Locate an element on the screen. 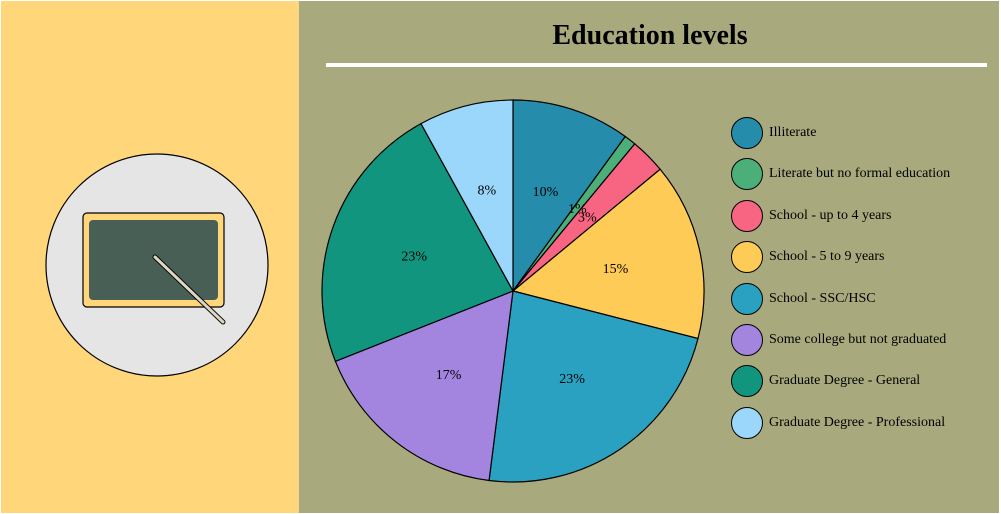 The width and height of the screenshot is (1001, 514). chart-title: Education levels is located at coordinates (650, 35).